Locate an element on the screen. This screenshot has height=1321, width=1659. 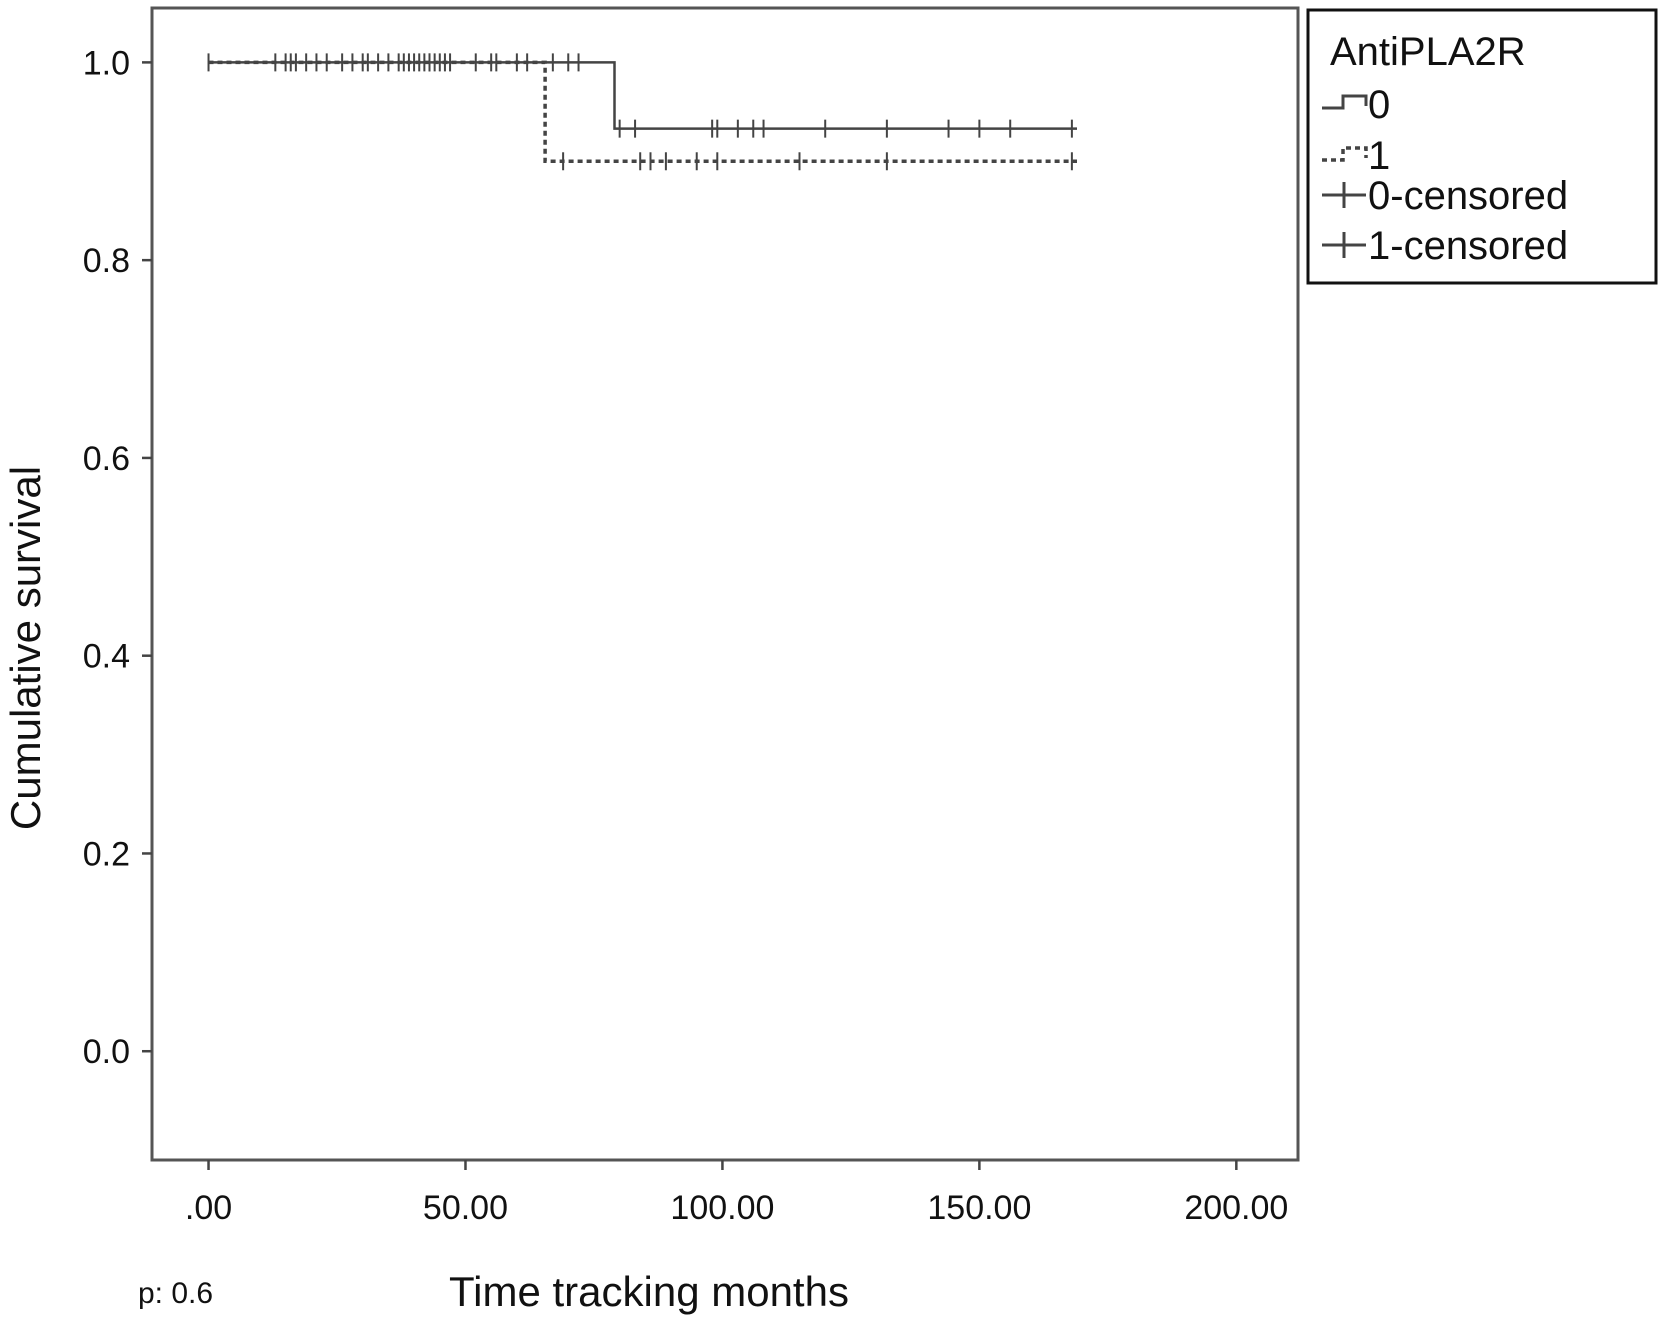
y-axis-ticks: 0.0 0.2 0.4 0.6 0.8 1.0 is located at coordinates (117, 557).